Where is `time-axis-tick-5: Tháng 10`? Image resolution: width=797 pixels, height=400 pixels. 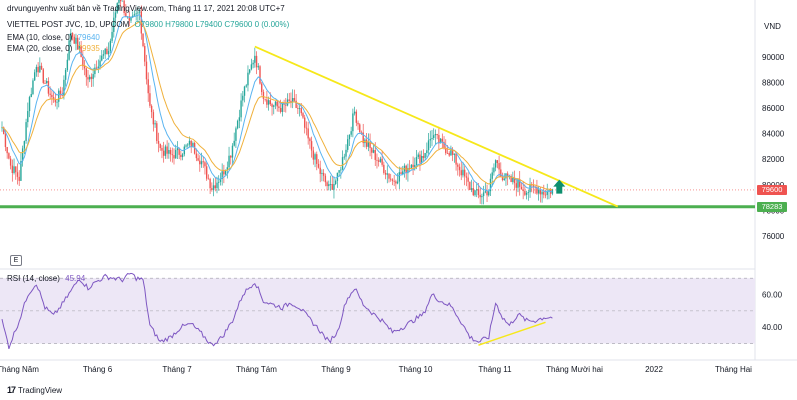 time-axis-tick-5: Tháng 10 is located at coordinates (416, 369).